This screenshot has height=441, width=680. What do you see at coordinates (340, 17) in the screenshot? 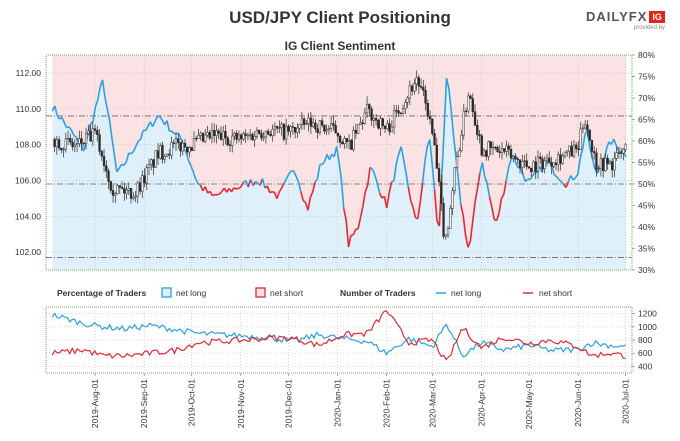
I see `chart-title: USD/JPY Client Positioning` at bounding box center [340, 17].